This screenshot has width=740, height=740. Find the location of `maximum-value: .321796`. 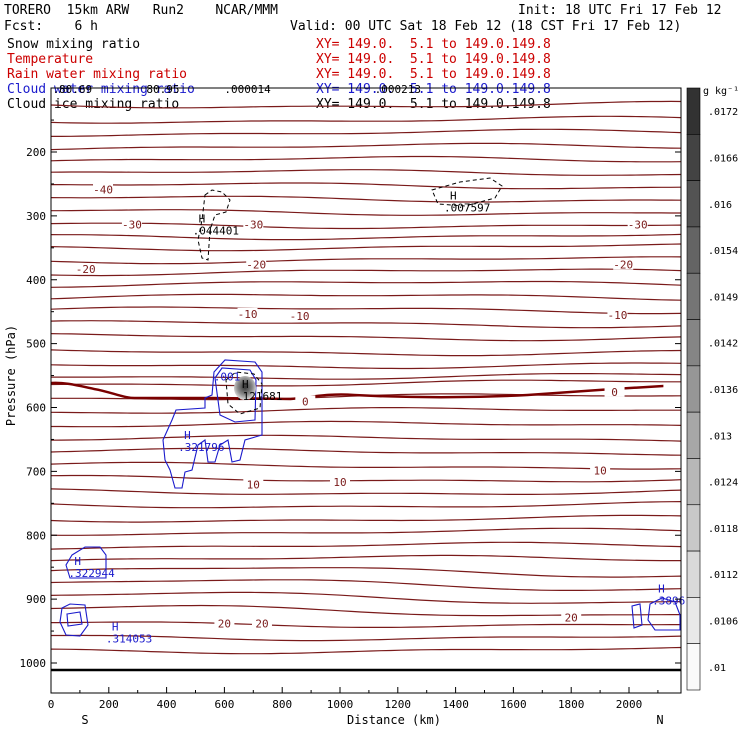

maximum-value: .321796 is located at coordinates (201, 447).